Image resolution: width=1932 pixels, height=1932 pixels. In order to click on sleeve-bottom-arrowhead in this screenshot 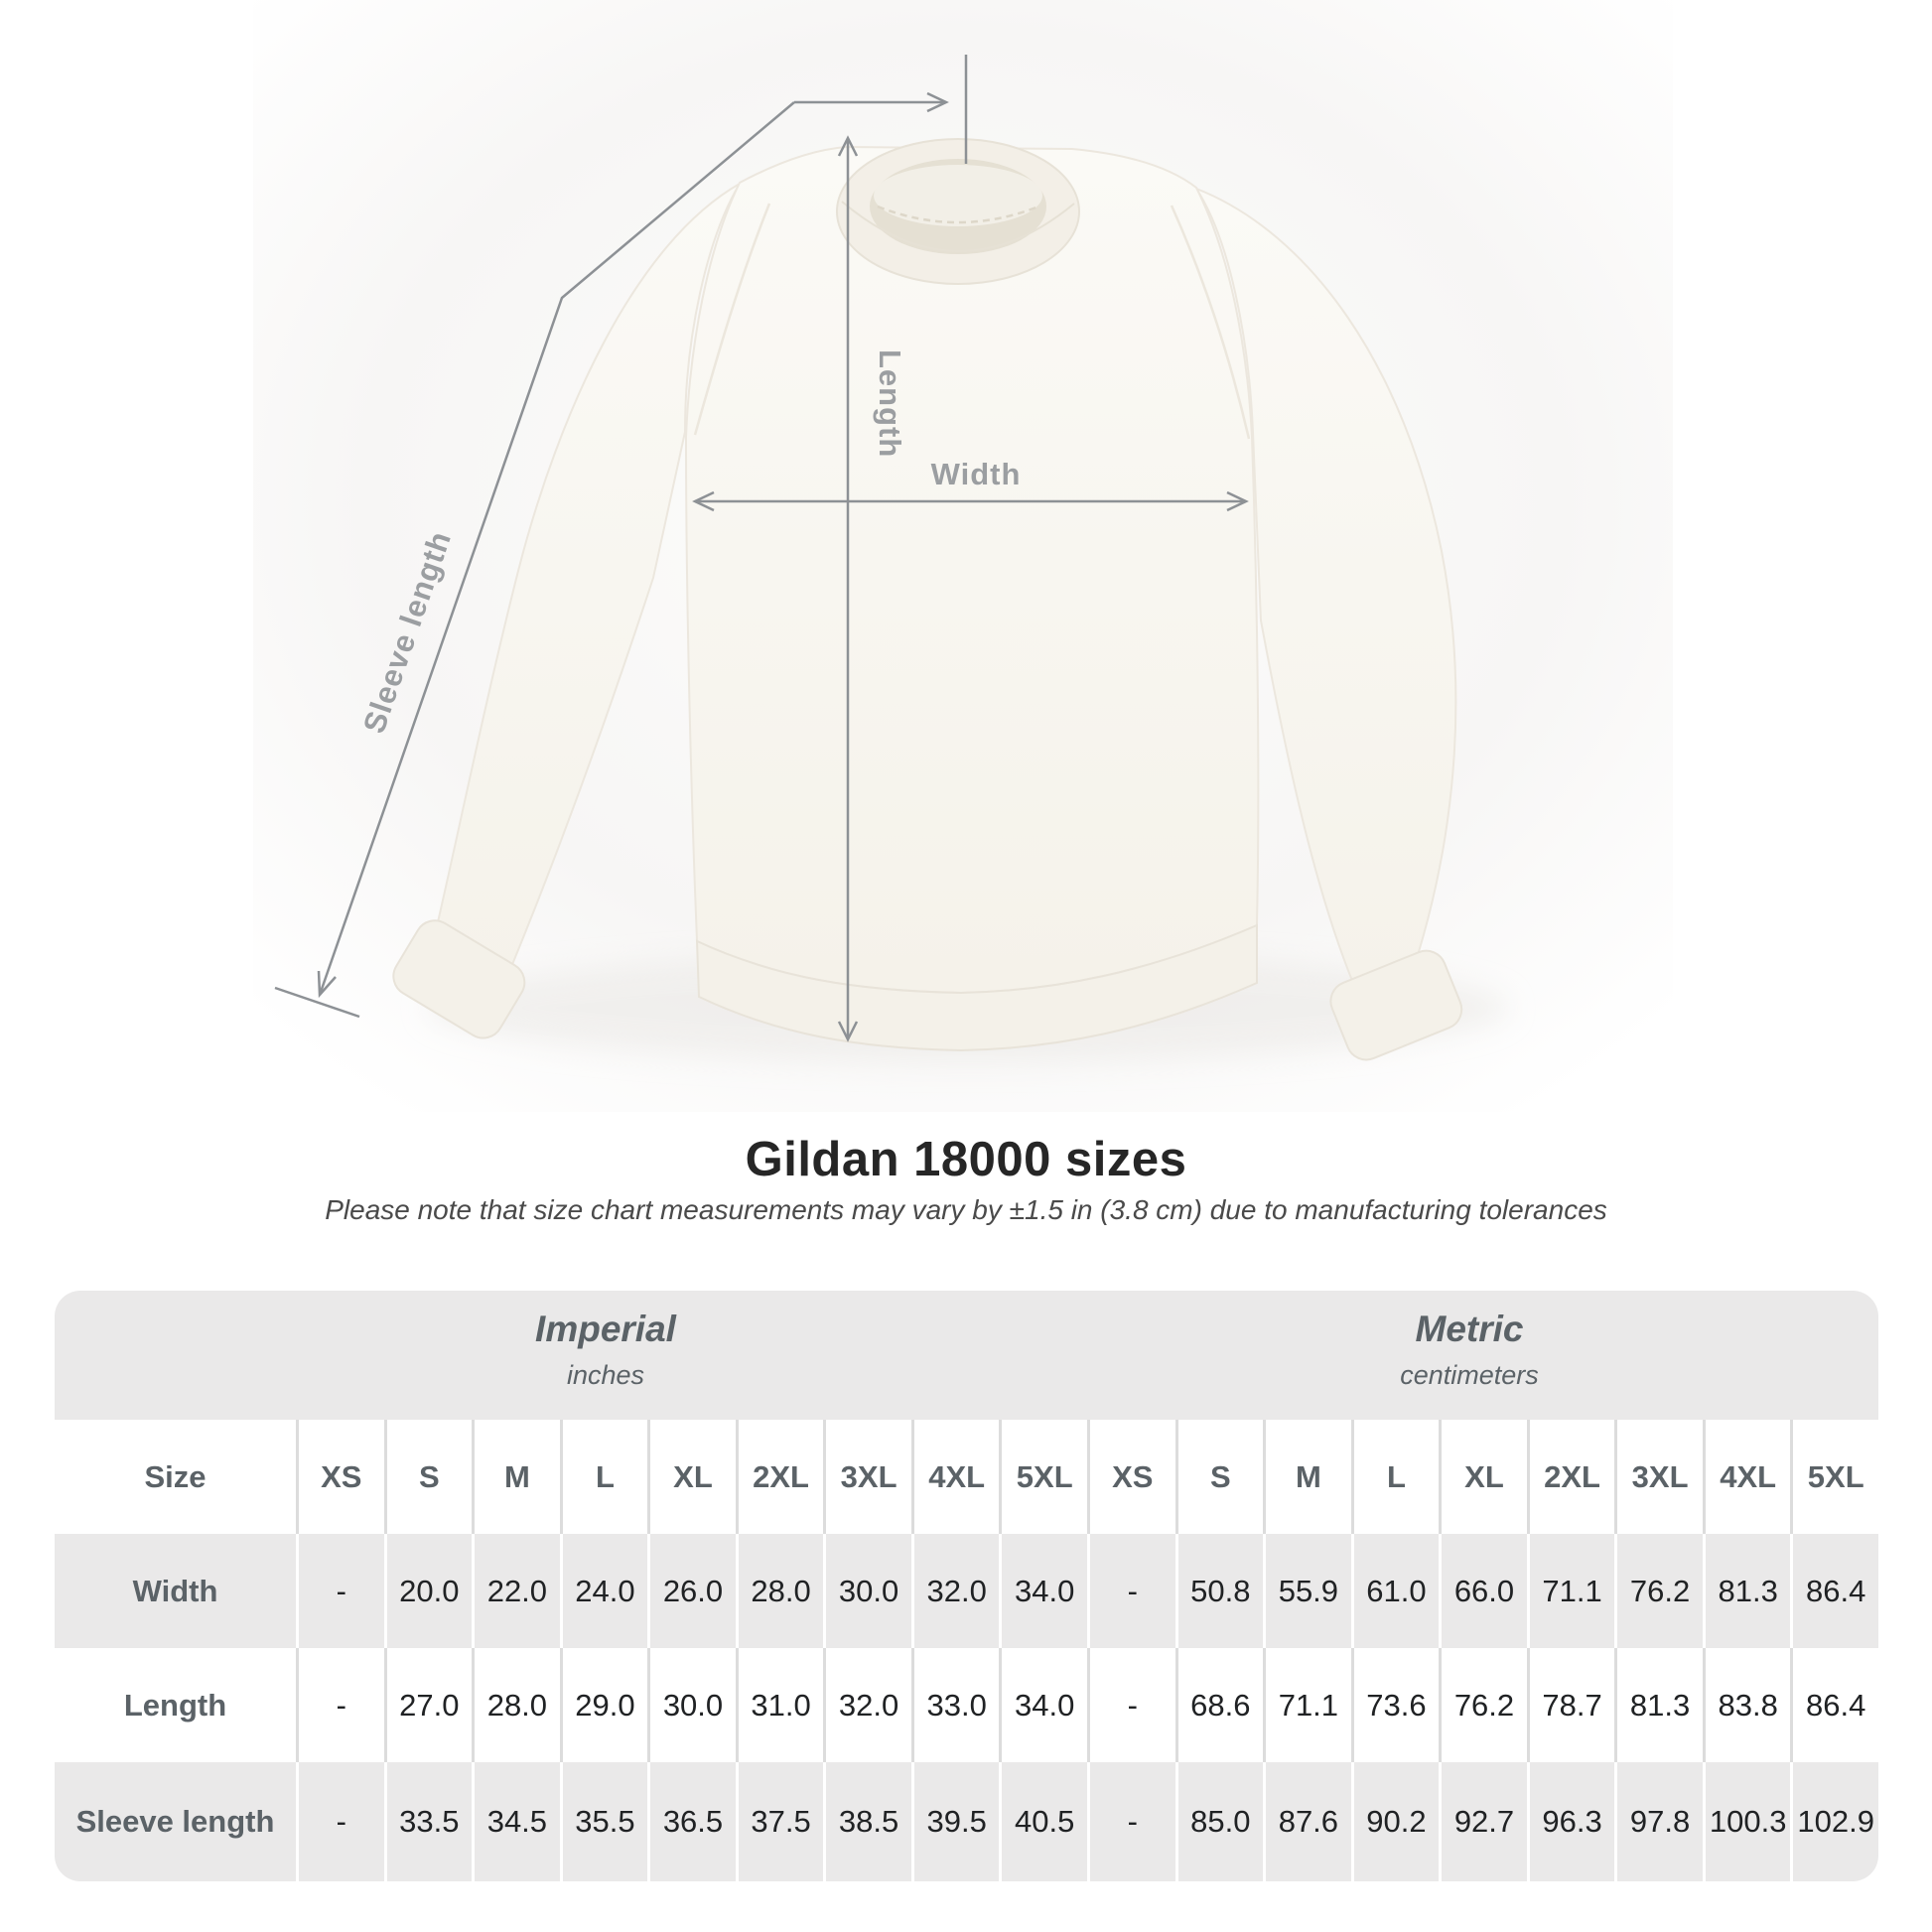, I will do `click(327, 984)`.